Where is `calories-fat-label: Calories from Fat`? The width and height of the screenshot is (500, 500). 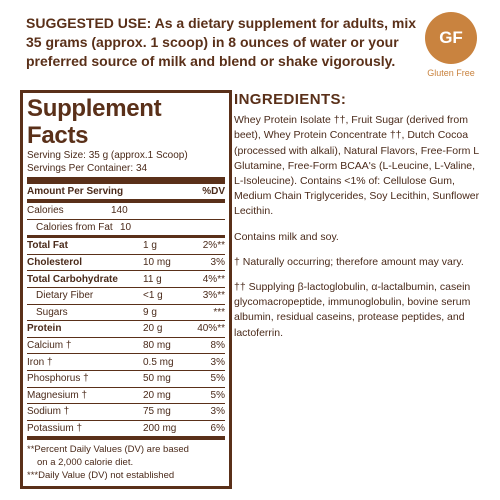 calories-fat-label: Calories from Fat is located at coordinates (74, 227).